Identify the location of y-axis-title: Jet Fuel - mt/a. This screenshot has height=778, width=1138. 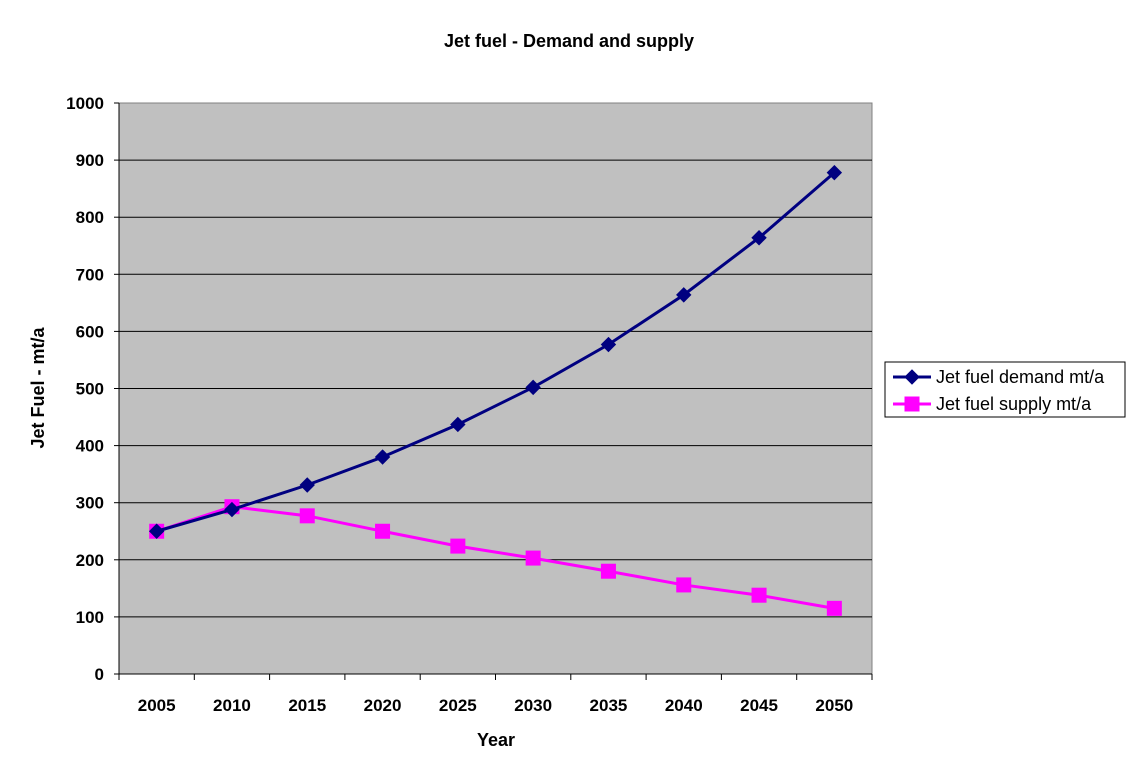
(38, 388).